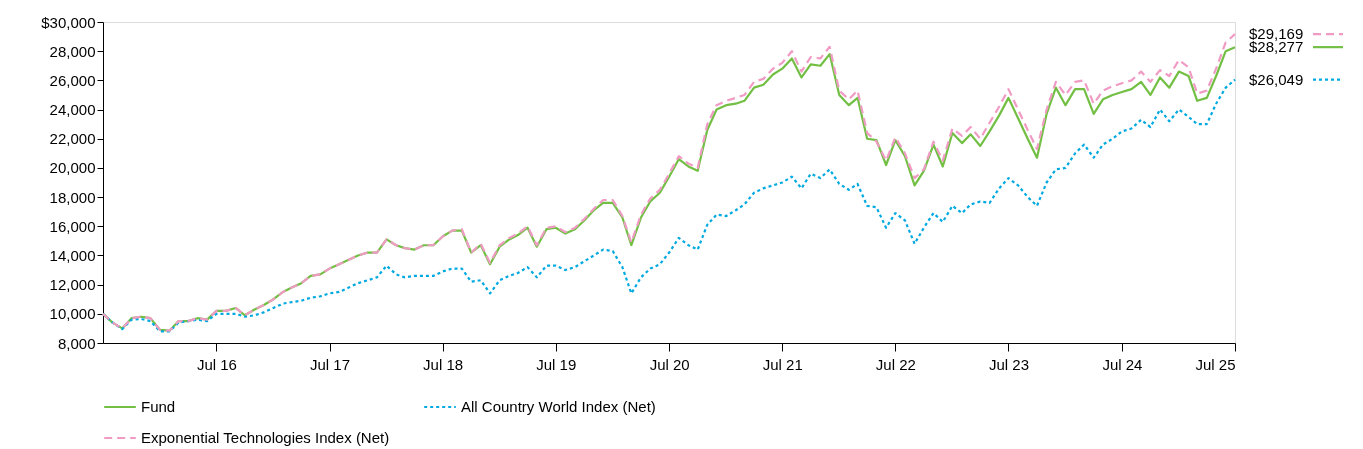 The height and width of the screenshot is (449, 1363). I want to click on x-tick-label: Jul 21, so click(782, 364).